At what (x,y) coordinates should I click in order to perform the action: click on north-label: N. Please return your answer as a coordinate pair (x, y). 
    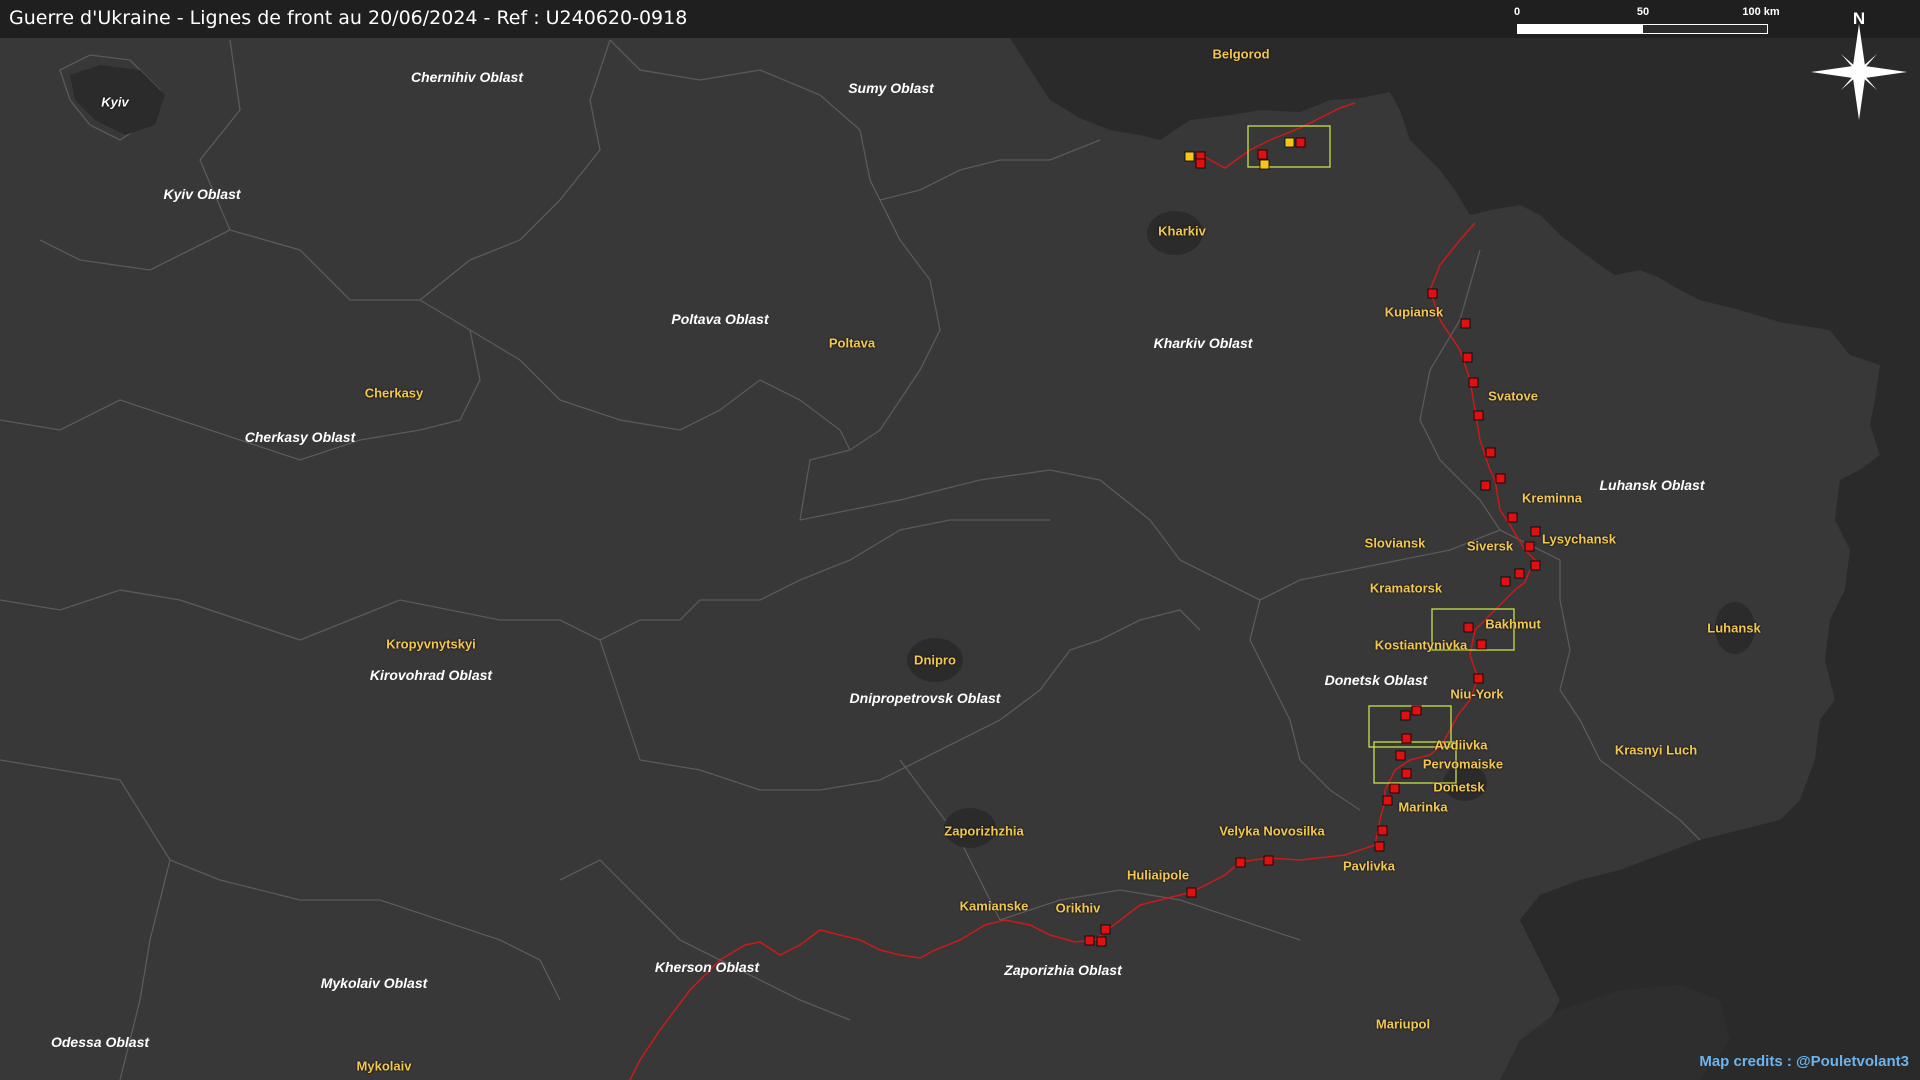
    Looking at the image, I should click on (1859, 18).